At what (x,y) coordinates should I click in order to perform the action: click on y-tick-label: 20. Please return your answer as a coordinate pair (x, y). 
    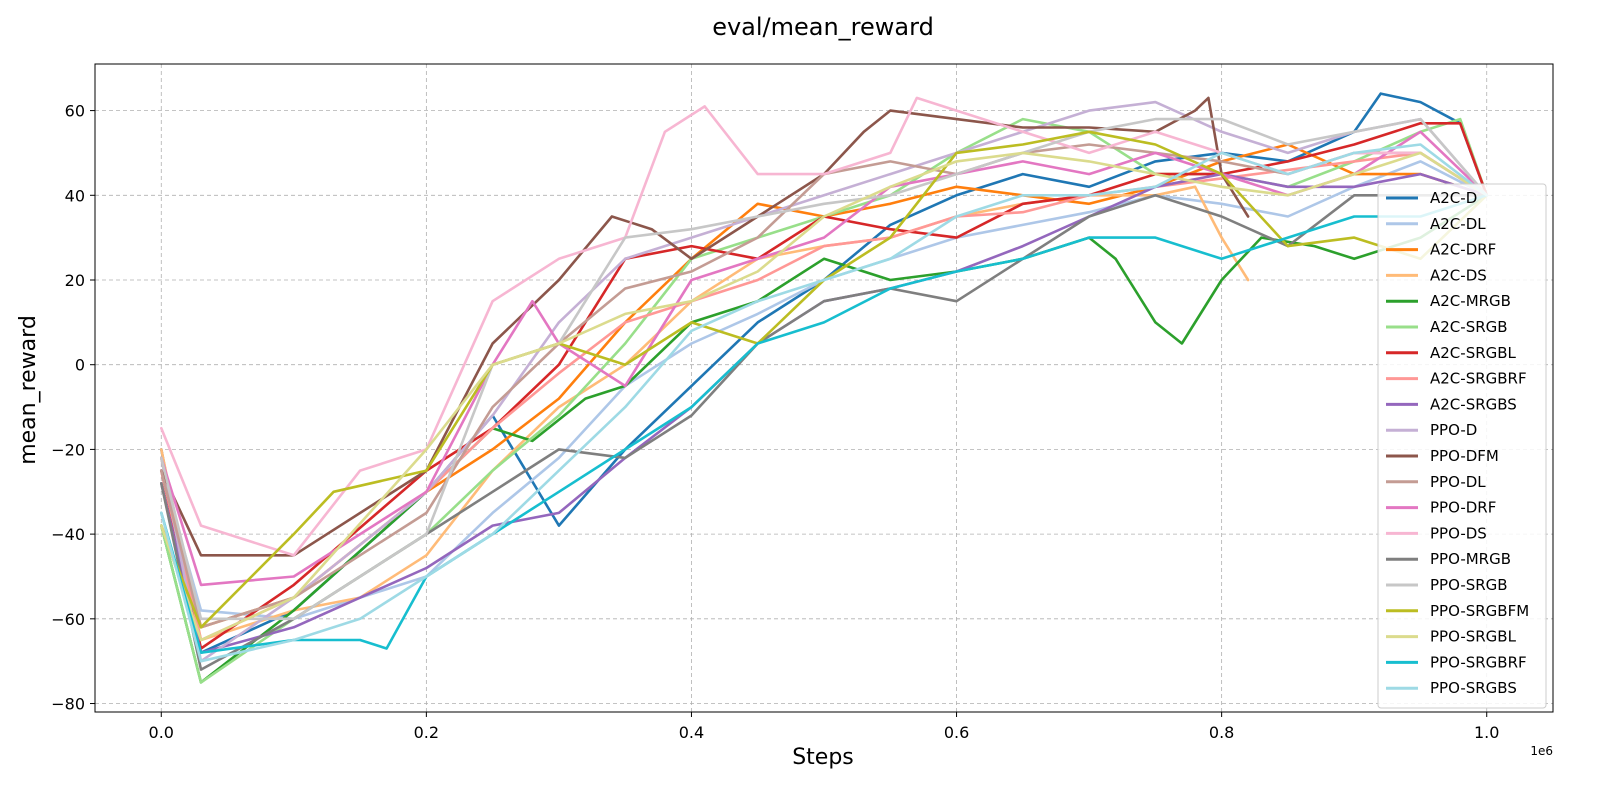
    Looking at the image, I should click on (75, 280).